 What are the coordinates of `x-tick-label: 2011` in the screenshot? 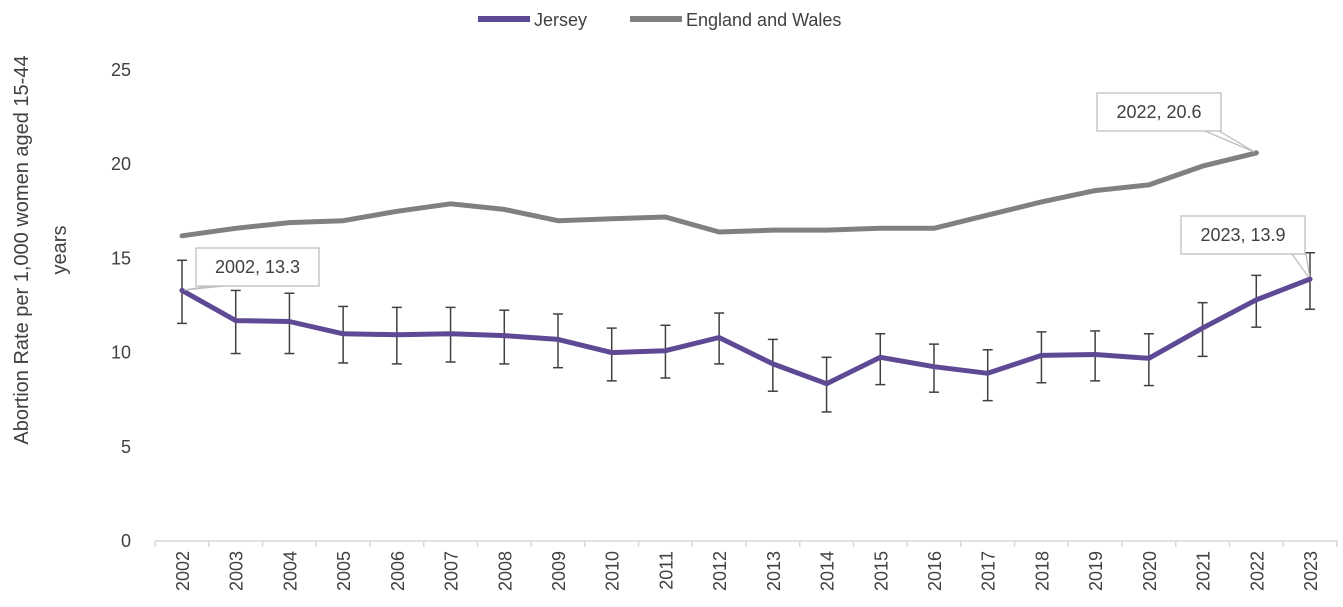 It's located at (666, 570).